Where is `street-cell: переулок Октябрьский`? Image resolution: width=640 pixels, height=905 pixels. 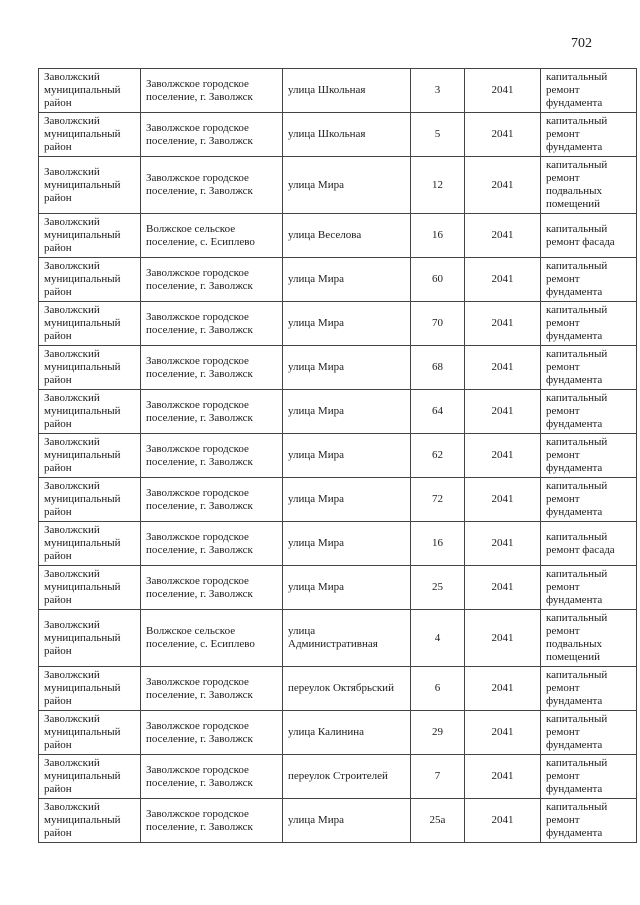 street-cell: переулок Октябрьский is located at coordinates (346, 688).